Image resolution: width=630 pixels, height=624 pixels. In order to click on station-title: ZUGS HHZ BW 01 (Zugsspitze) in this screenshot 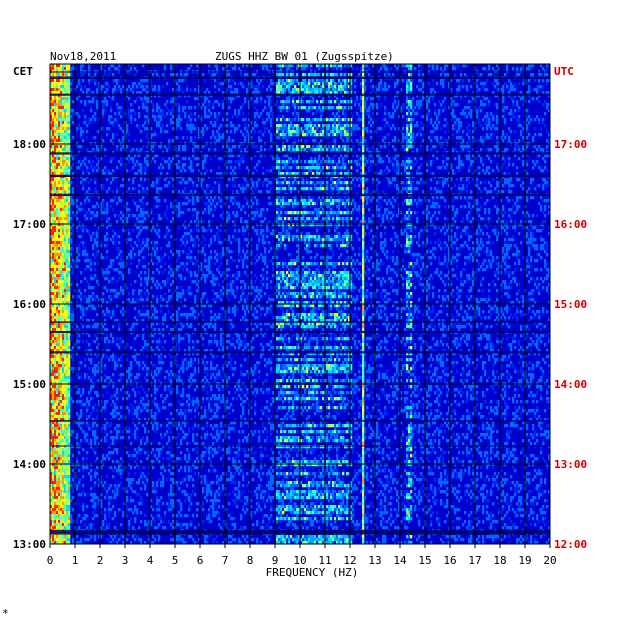, I will do `click(304, 56)`.